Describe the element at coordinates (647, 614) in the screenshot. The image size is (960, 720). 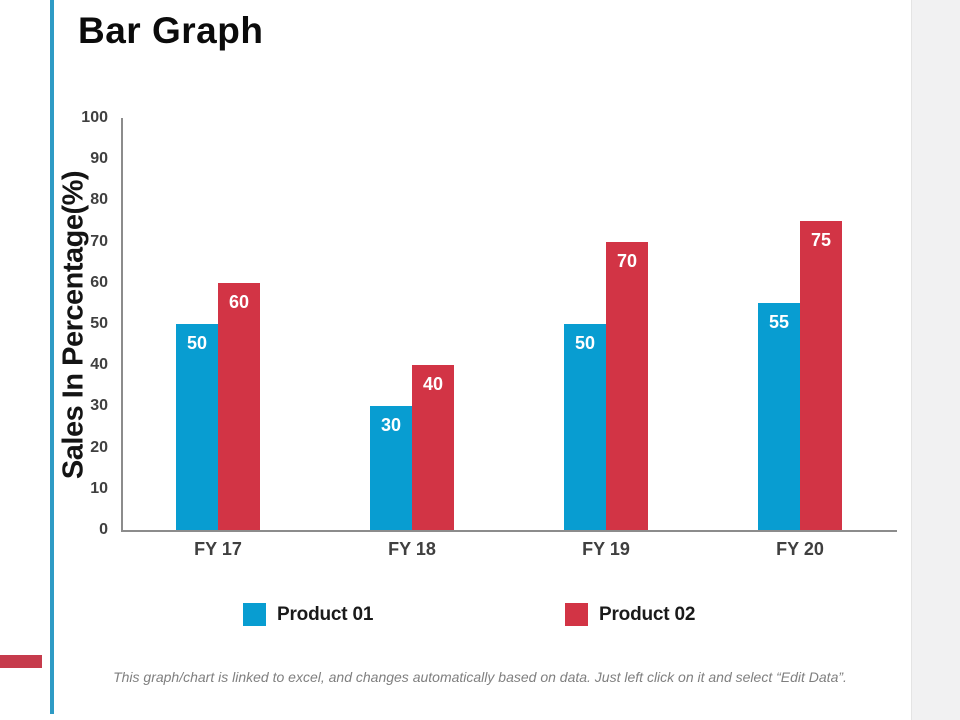
I see `legend-label: Product 02` at that location.